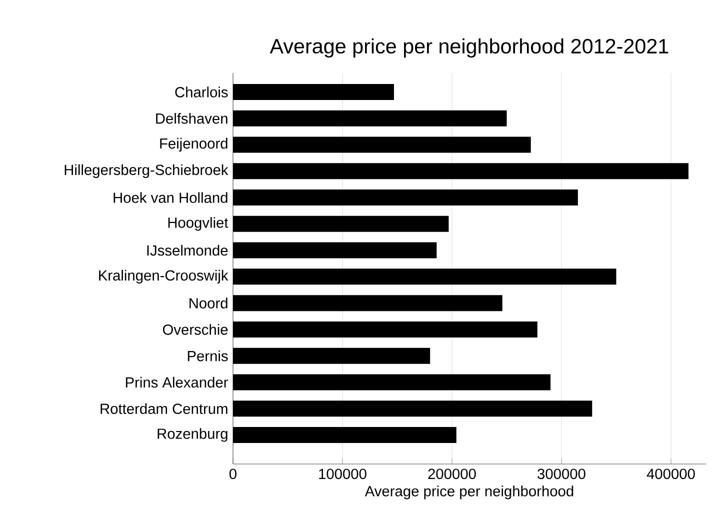 This screenshot has width=721, height=525. What do you see at coordinates (469, 493) in the screenshot?
I see `x-axis-title: Average price per neighborhood` at bounding box center [469, 493].